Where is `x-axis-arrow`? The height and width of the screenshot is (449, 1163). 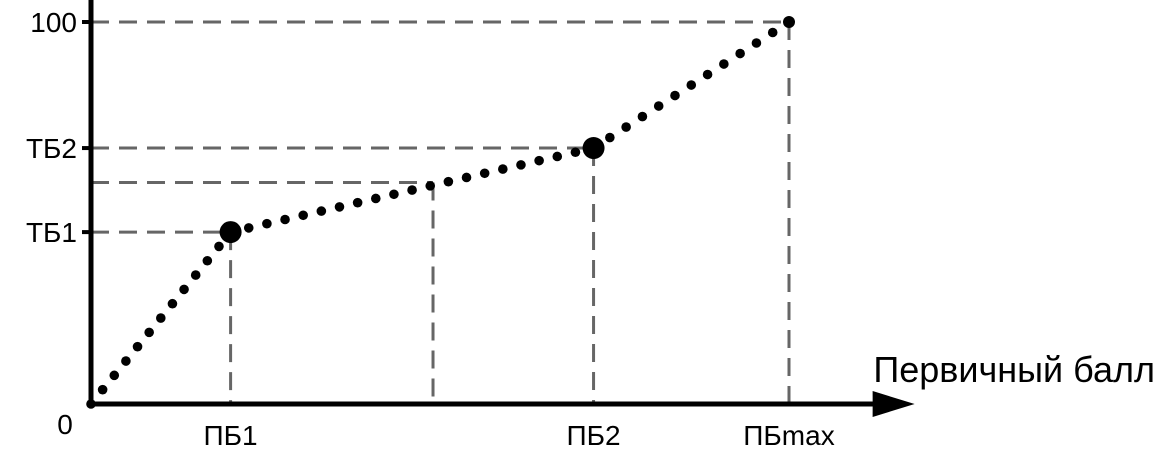
x-axis-arrow is located at coordinates (893, 404).